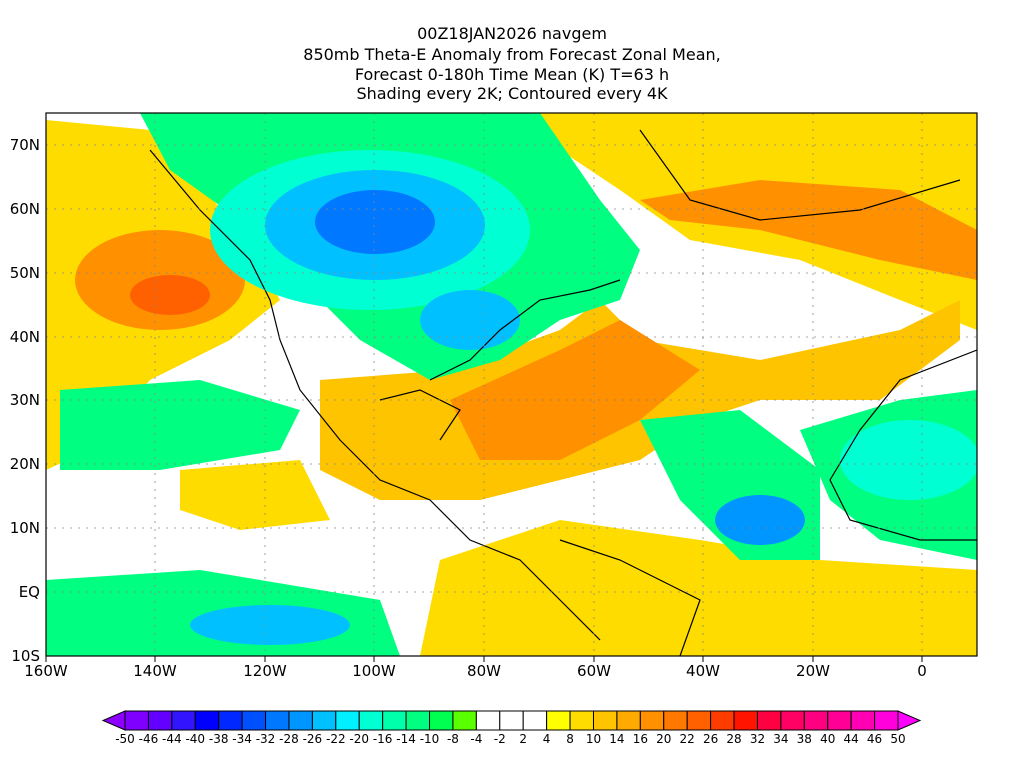  What do you see at coordinates (828, 739) in the screenshot?
I see `colorbar-label: 40` at bounding box center [828, 739].